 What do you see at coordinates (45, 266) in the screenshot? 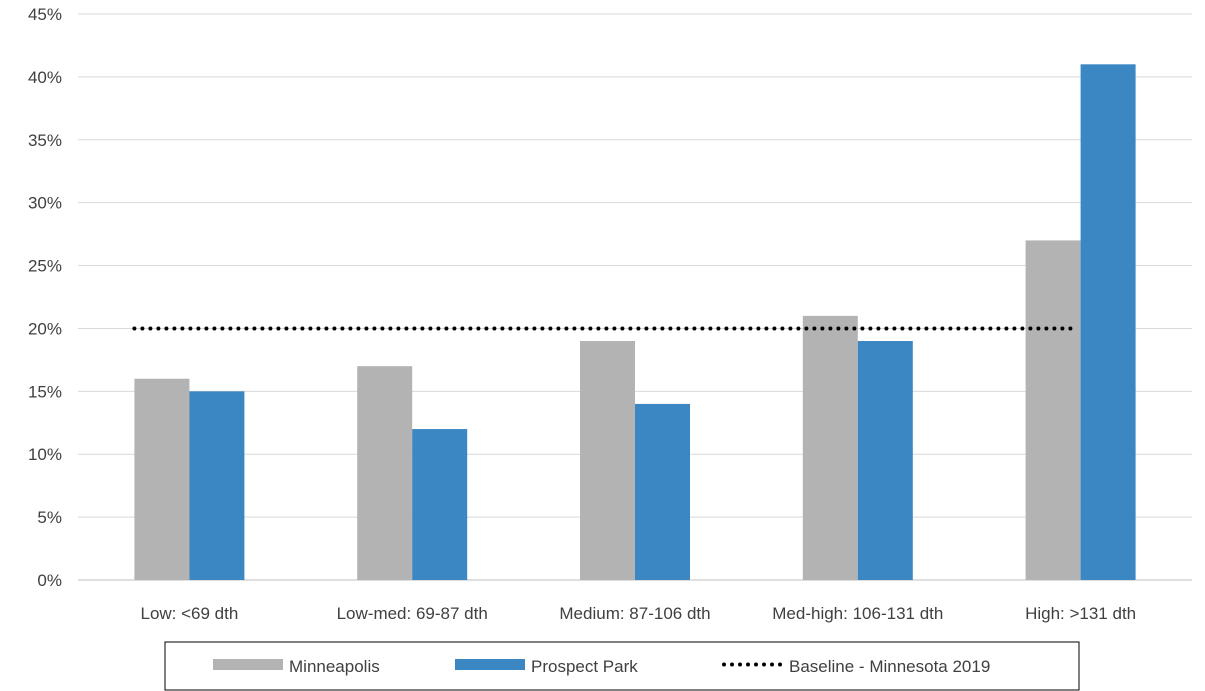
I see `y-tick-label: 25%` at bounding box center [45, 266].